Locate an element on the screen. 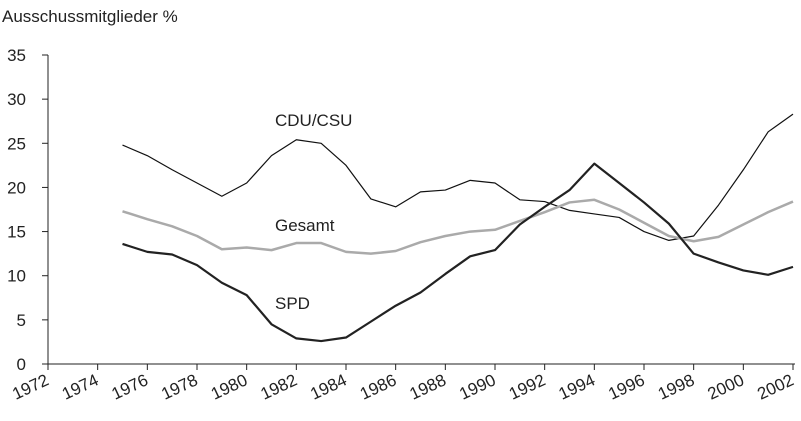 This screenshot has width=801, height=421. x-tick-label: 1992 is located at coordinates (527, 386).